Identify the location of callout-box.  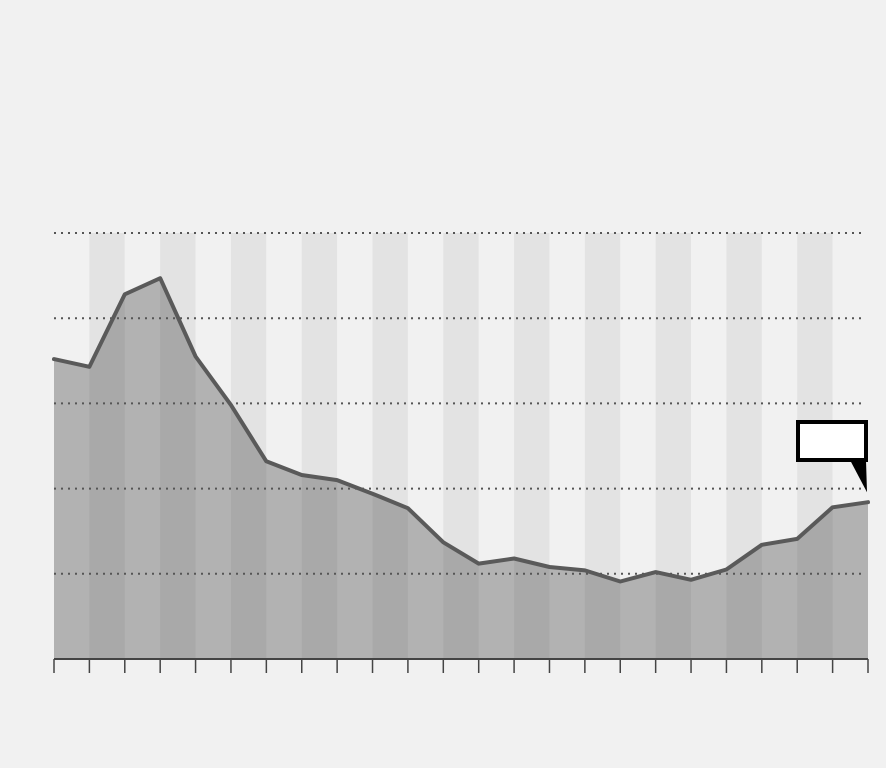
(832, 441).